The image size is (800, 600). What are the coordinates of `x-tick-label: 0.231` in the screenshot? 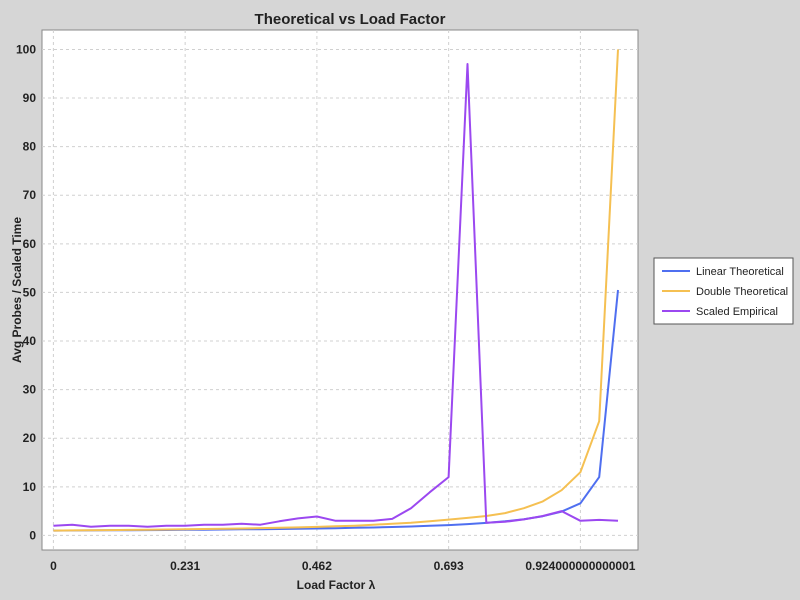 It's located at (185, 566).